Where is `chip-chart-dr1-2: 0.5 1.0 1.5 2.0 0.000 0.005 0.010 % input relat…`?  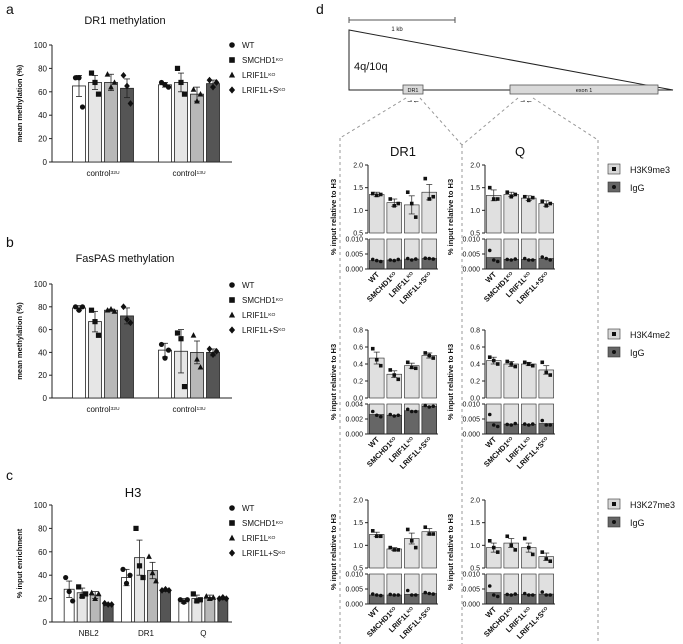 chip-chart-dr1-2: 0.5 1.0 1.5 2.0 0.000 0.005 0.010 % input relat… is located at coordinates (383, 569).